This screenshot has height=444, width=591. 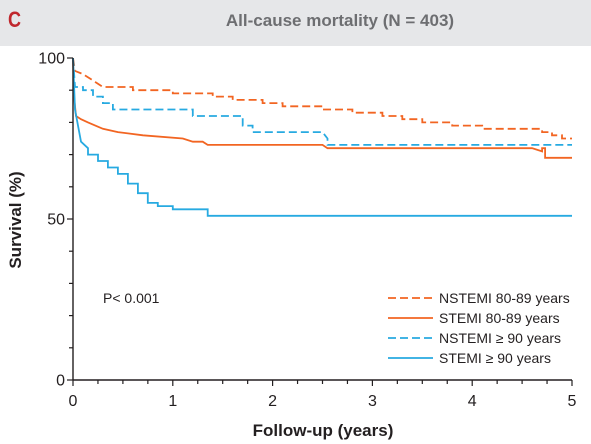 What do you see at coordinates (172, 401) in the screenshot?
I see `x-tick-label: 1` at bounding box center [172, 401].